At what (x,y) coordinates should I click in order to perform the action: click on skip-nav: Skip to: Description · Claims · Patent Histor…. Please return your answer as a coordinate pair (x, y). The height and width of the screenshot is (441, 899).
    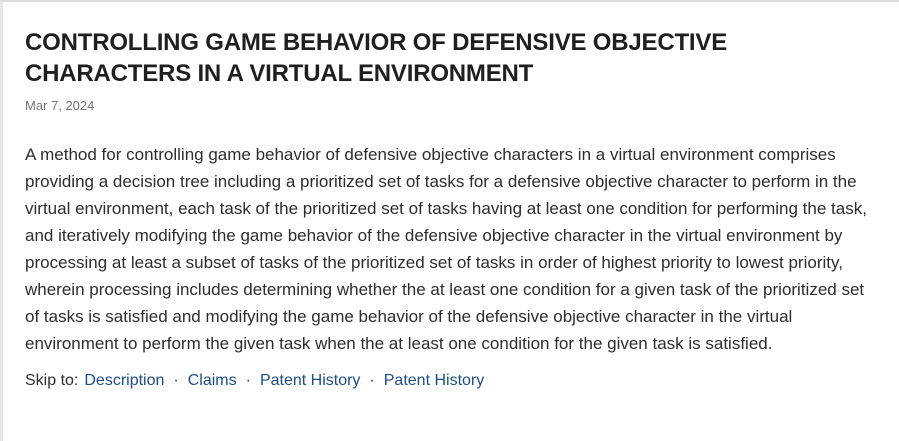
    Looking at the image, I should click on (452, 381).